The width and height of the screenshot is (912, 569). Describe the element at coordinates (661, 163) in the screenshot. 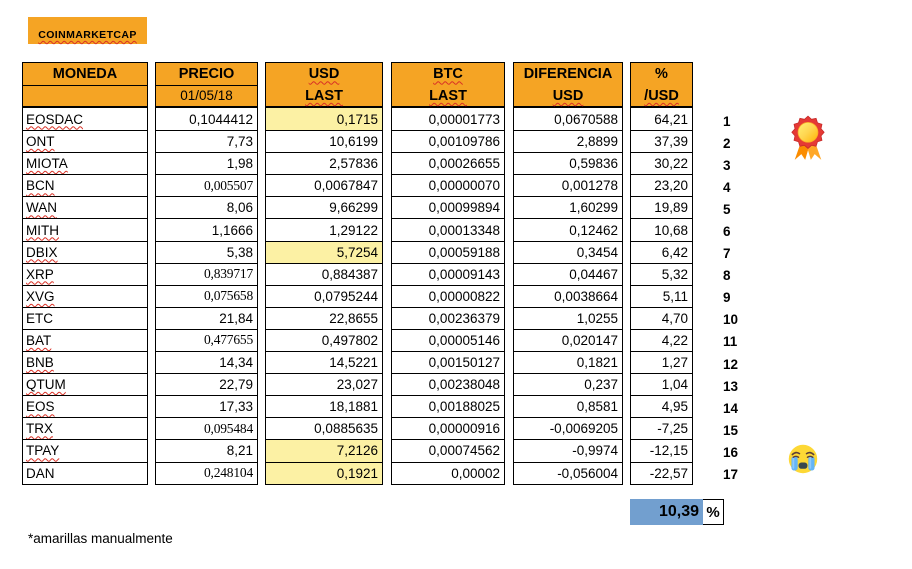

I see `cell-pct-MIOTA: 30,22` at that location.